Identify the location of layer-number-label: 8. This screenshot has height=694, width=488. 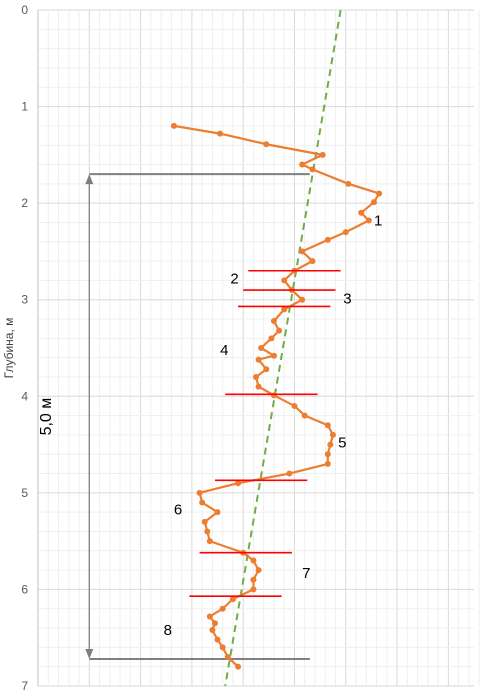
(168, 630).